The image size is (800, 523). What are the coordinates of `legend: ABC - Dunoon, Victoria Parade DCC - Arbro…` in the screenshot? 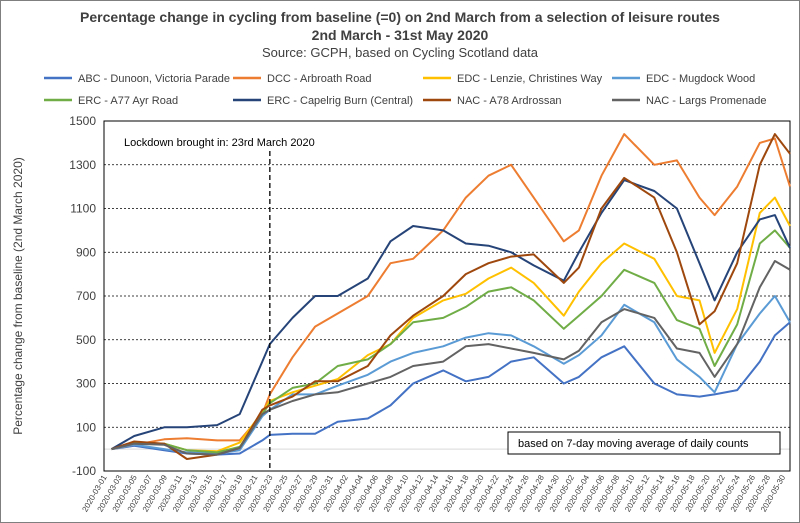 It's located at (405, 90).